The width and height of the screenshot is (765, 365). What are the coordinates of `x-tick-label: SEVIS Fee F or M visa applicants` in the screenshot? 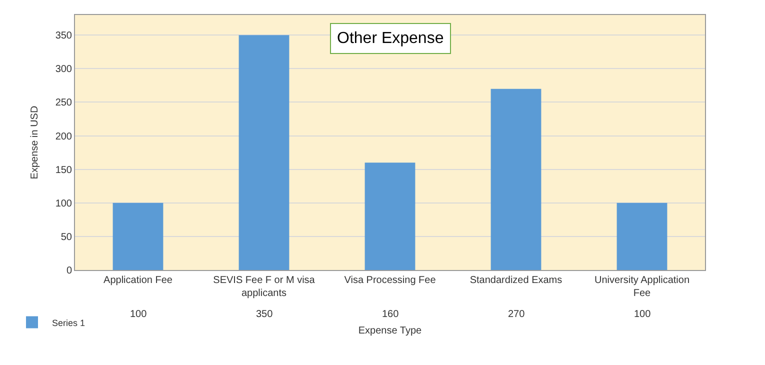 It's located at (264, 287).